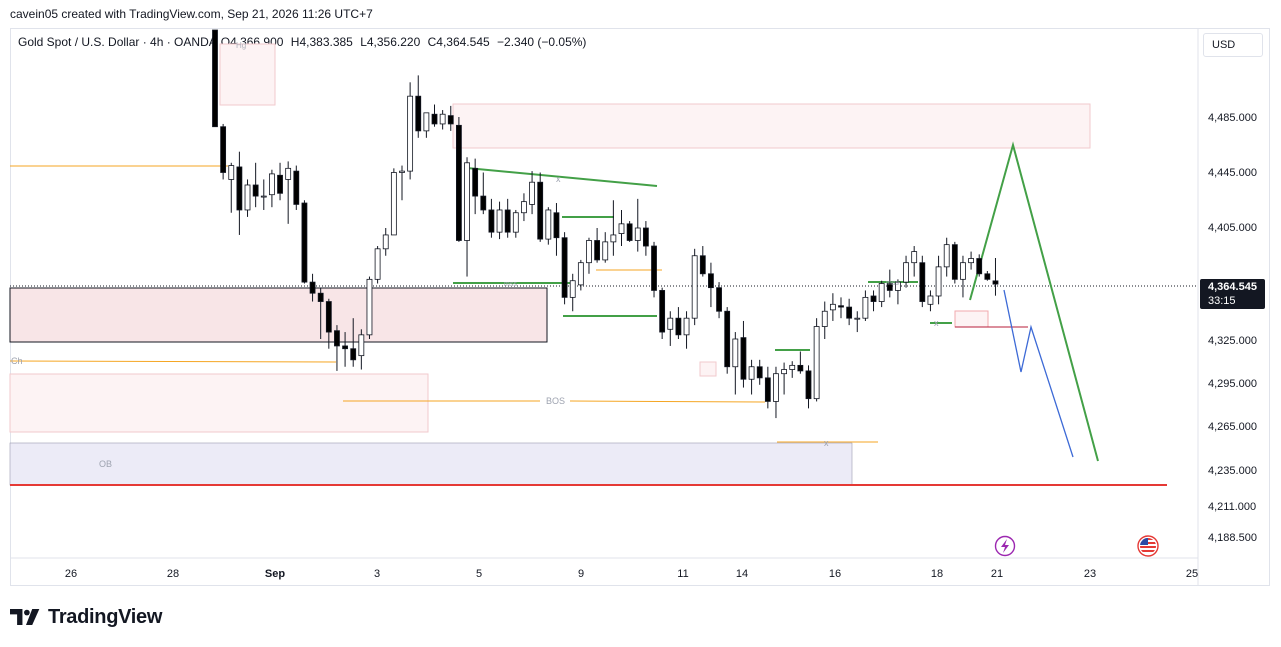  Describe the element at coordinates (631, 574) in the screenshot. I see `time-axis: 26 28 Sep 3 5 9 11 14 16 18 21 23 25` at that location.